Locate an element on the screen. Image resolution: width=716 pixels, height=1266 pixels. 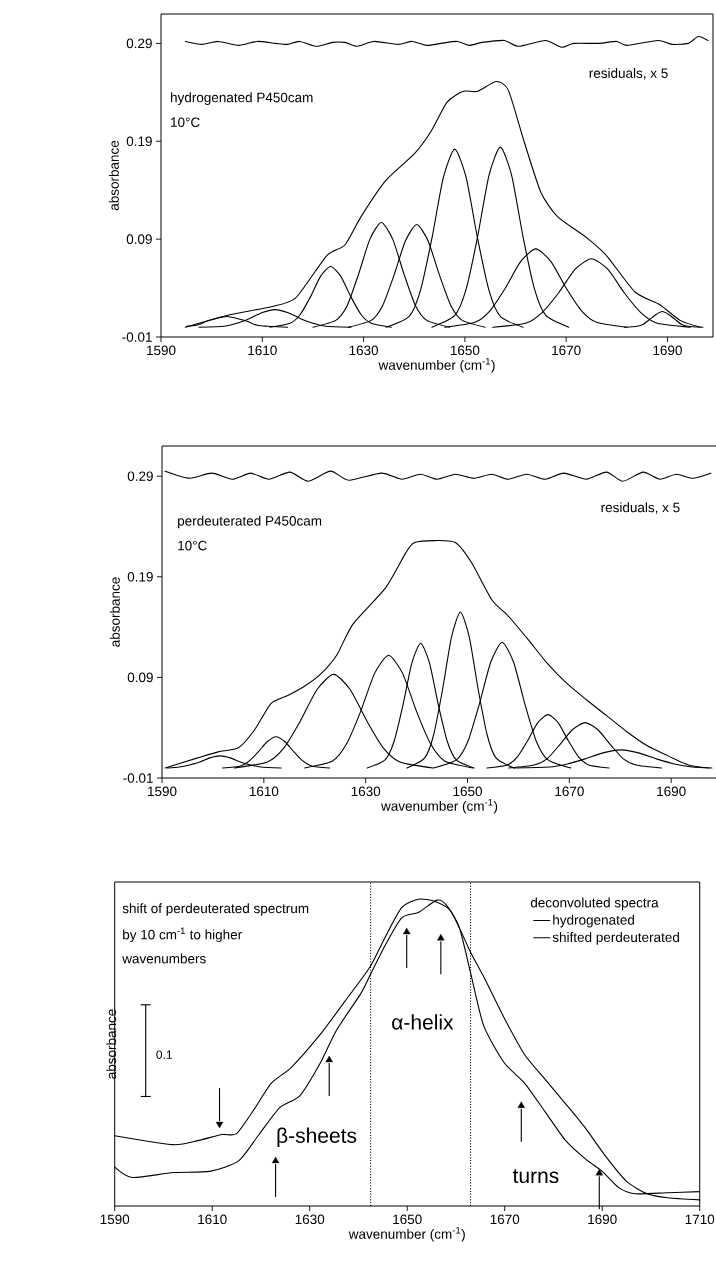
x-tick-label: 1710 is located at coordinates (700, 1219).